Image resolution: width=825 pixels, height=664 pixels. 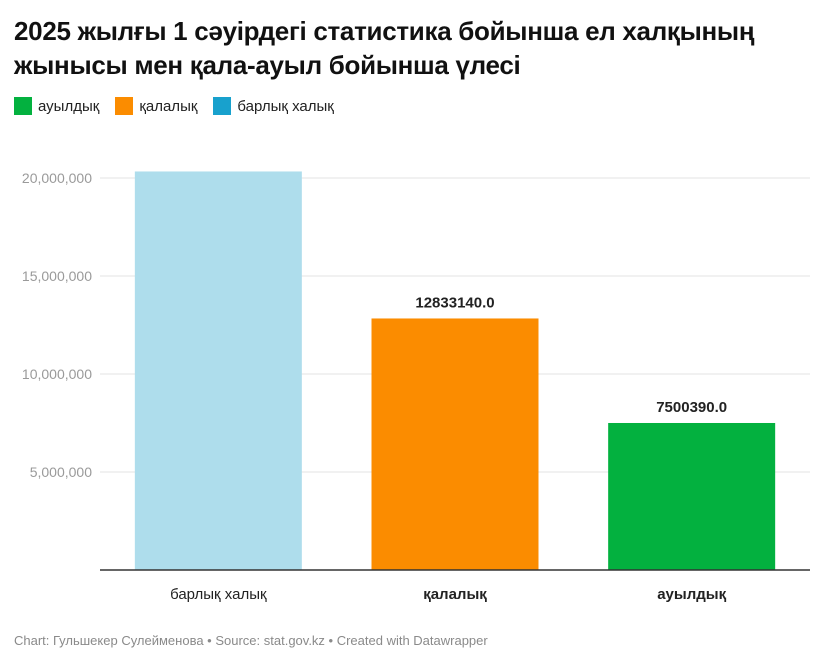 I want to click on y-tick-label: 5,000,000, so click(x=61, y=472).